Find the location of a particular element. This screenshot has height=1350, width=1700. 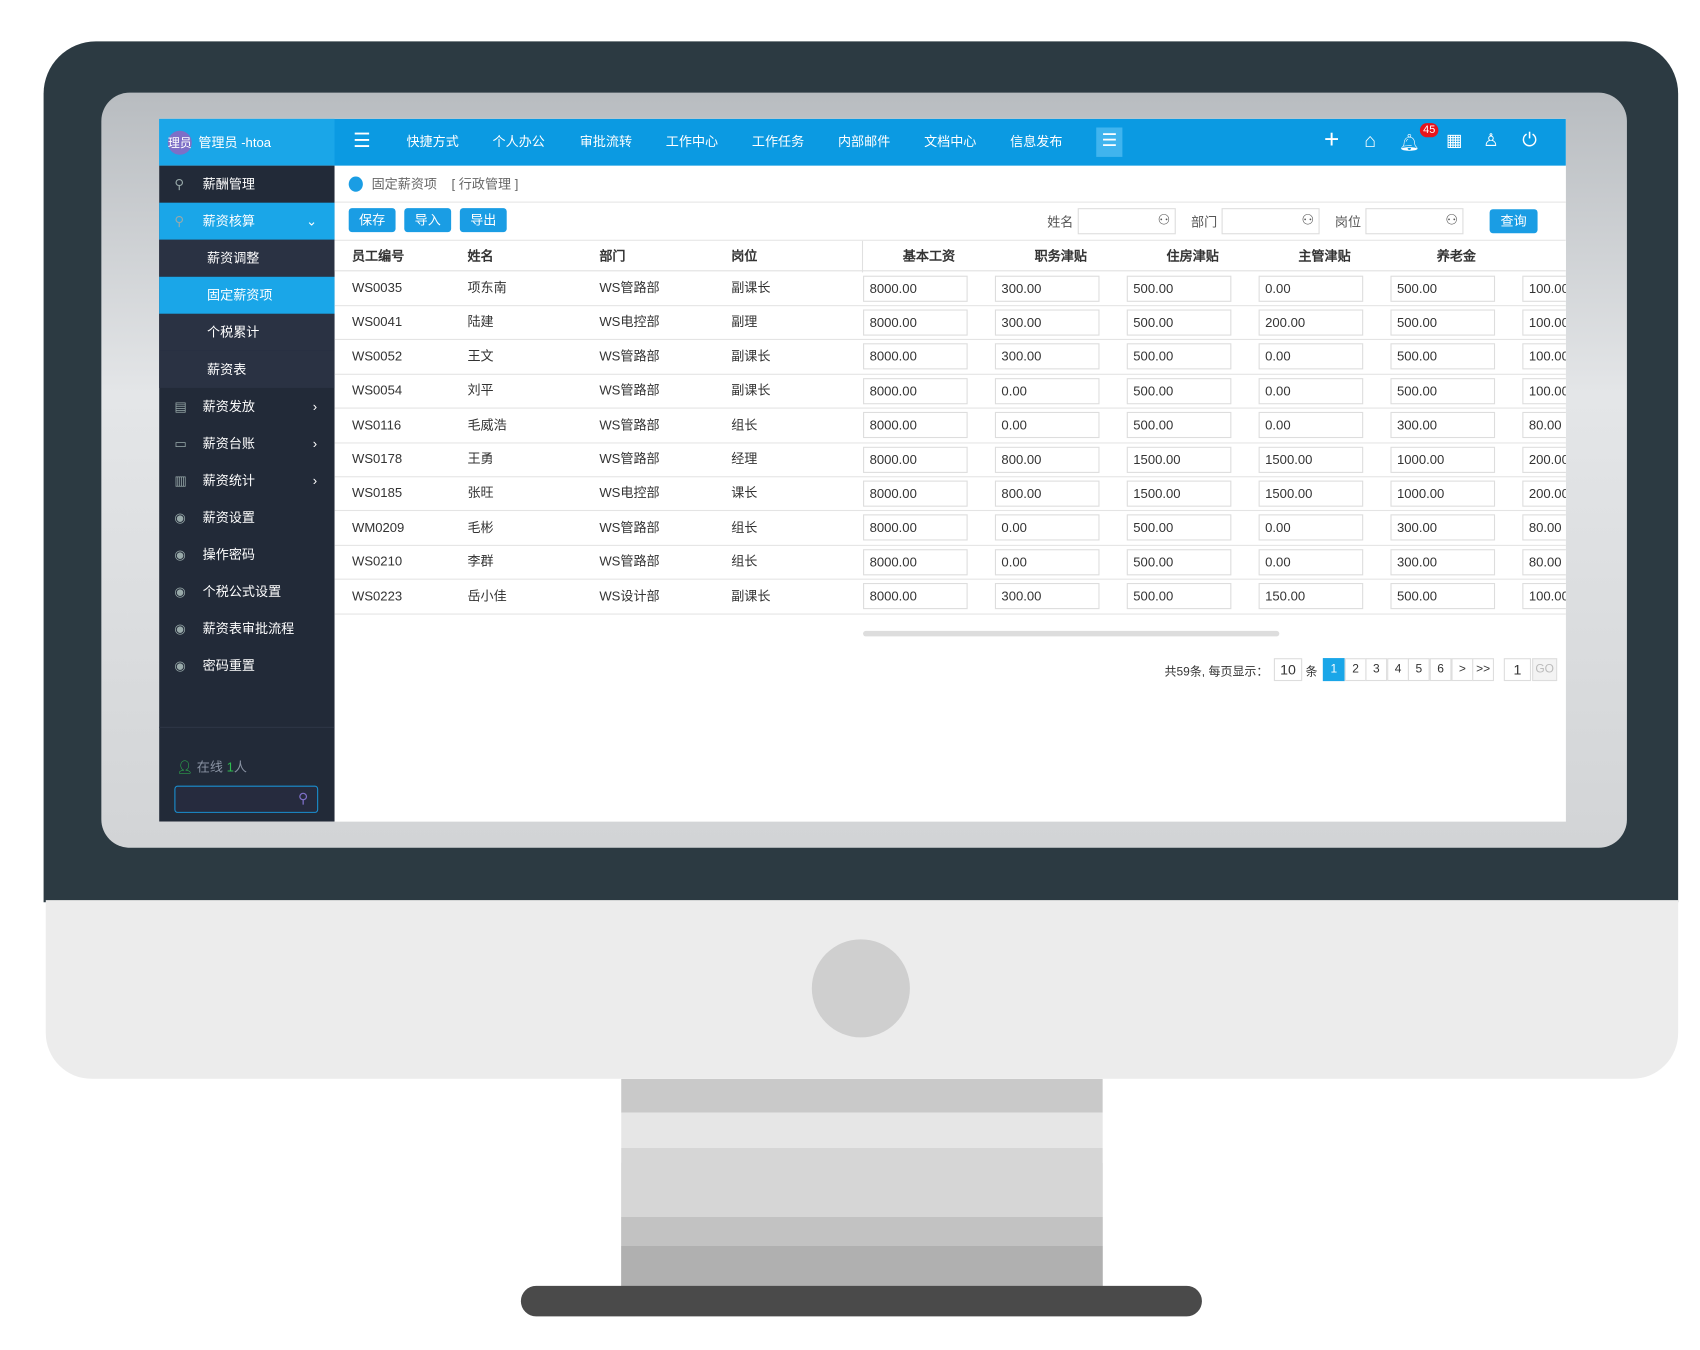

save-button: 保存 is located at coordinates (372, 220).